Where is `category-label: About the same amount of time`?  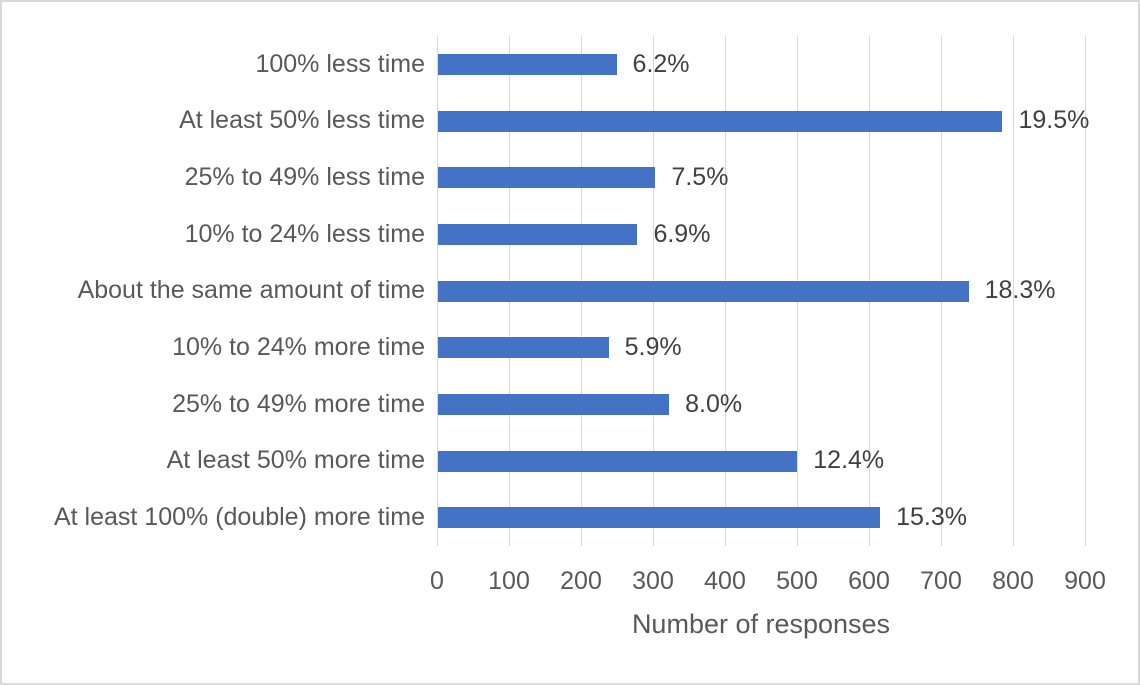 category-label: About the same amount of time is located at coordinates (251, 290).